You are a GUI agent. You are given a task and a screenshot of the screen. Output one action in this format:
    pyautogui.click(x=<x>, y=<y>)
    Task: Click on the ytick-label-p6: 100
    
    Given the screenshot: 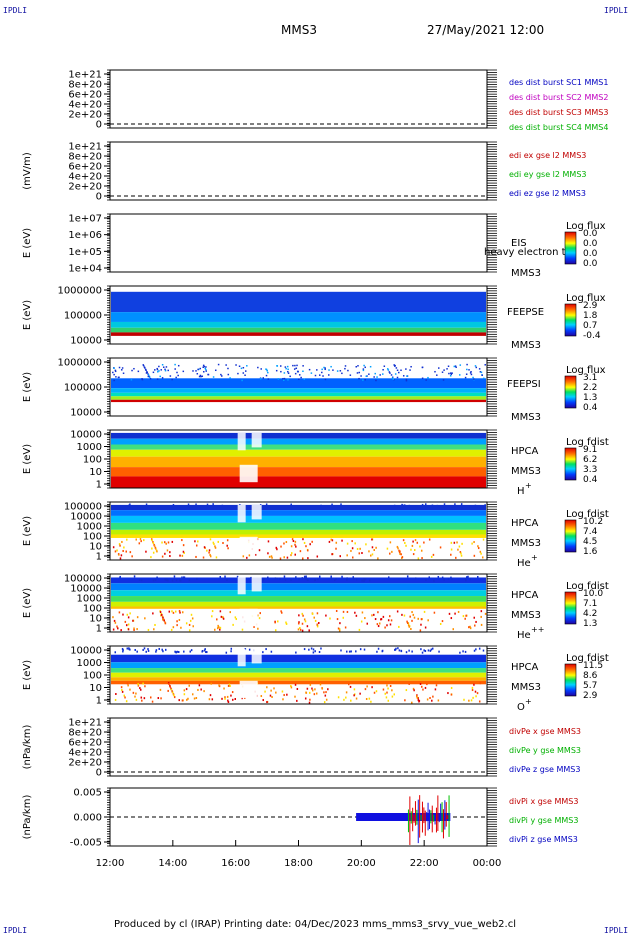 What is the action you would take?
    pyautogui.click(x=92, y=460)
    